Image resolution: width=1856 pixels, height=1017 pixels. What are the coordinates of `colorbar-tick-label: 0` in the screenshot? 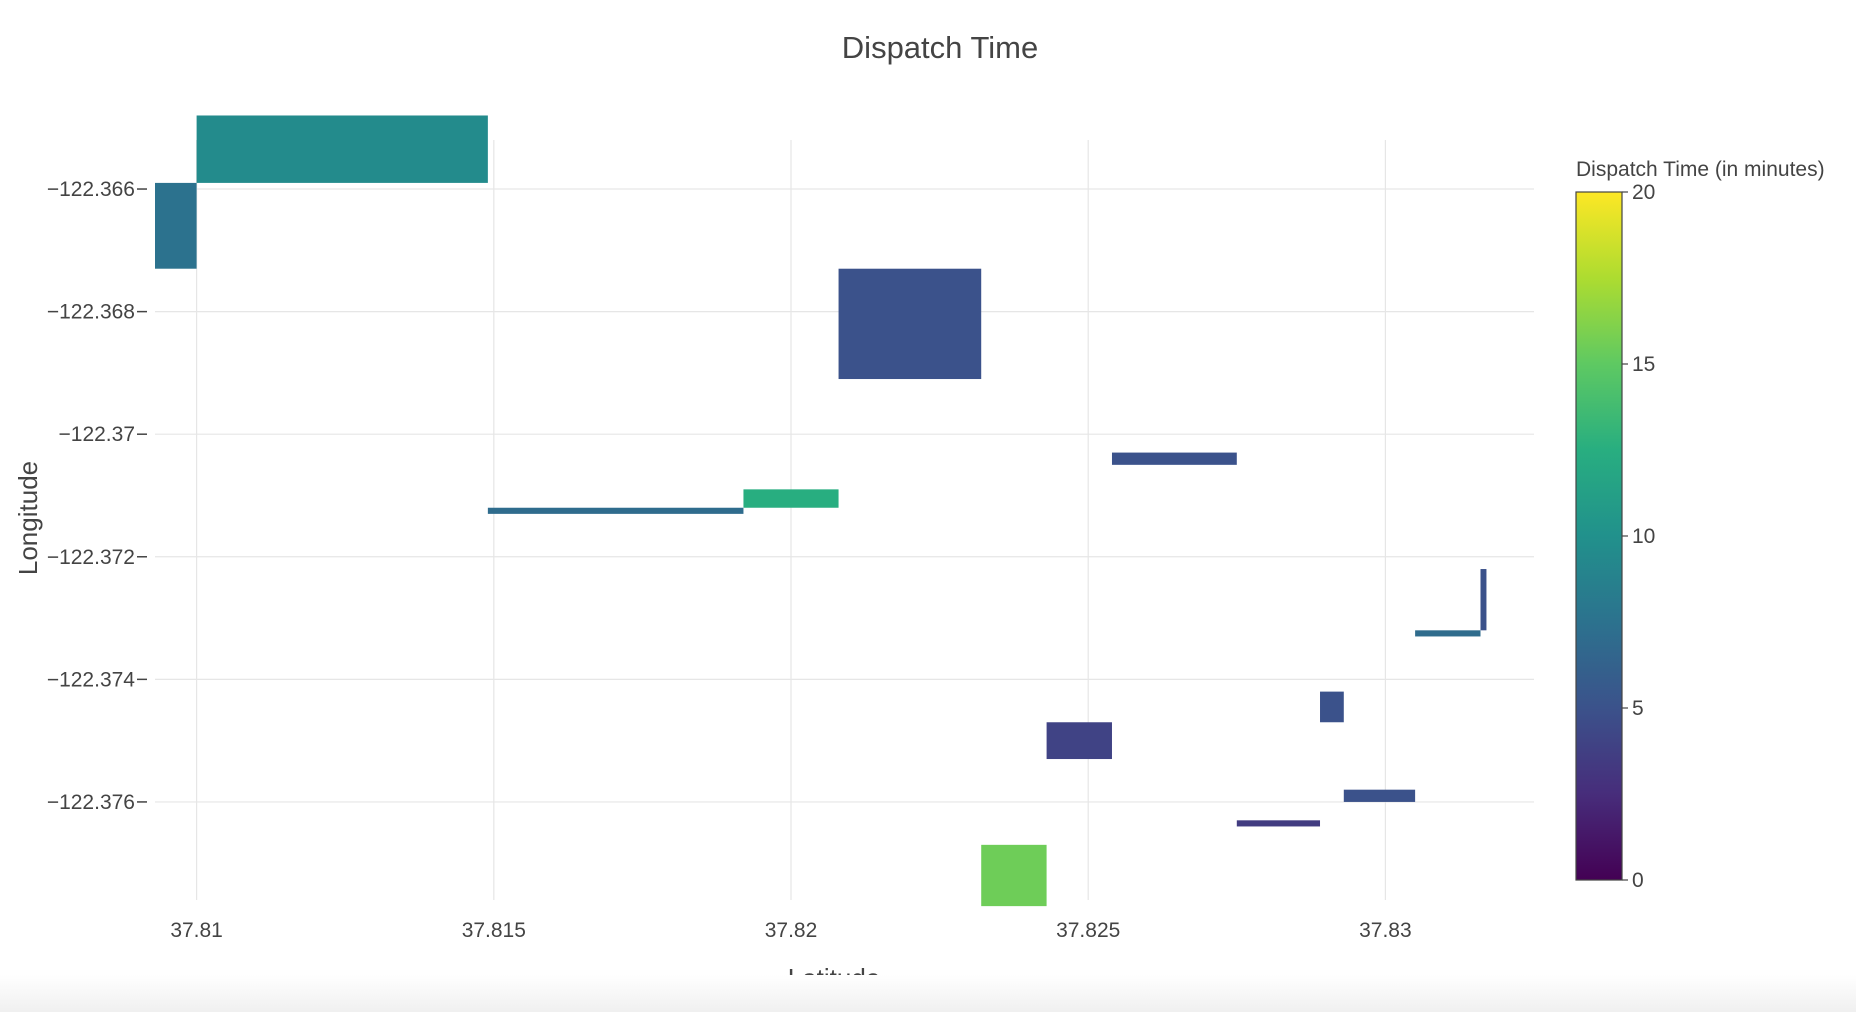 It's located at (1638, 880).